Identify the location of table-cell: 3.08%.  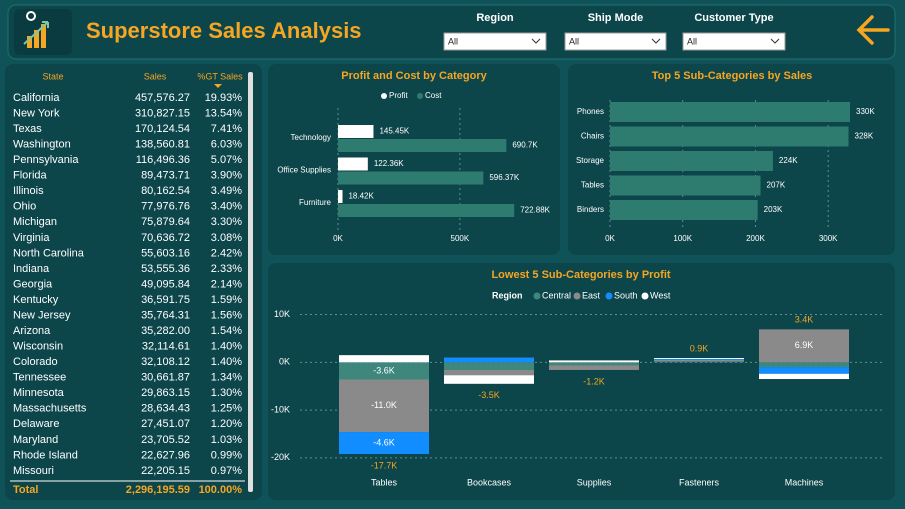
(226, 238).